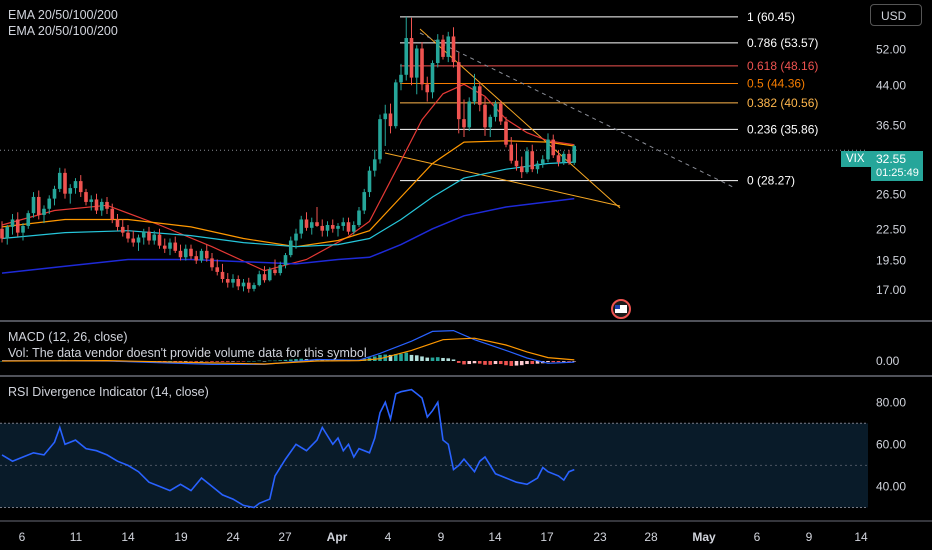 The width and height of the screenshot is (932, 550). Describe the element at coordinates (108, 392) in the screenshot. I see `rsi-title: RSI Divergence Indicator (14, close)` at that location.